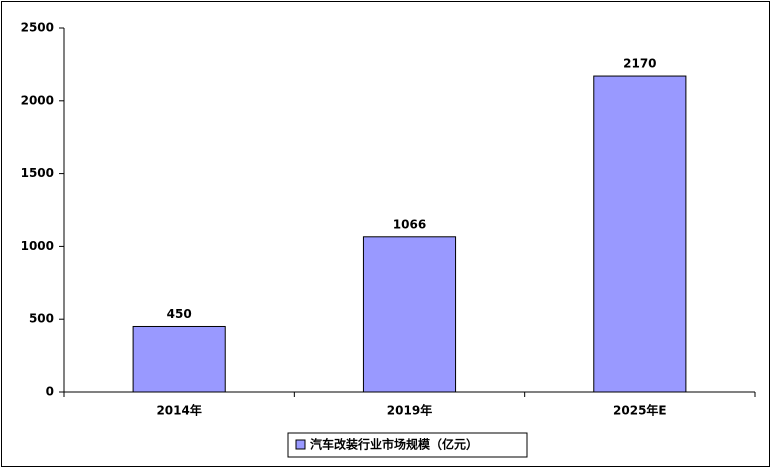 The width and height of the screenshot is (772, 469). Describe the element at coordinates (409, 410) in the screenshot. I see `x-tick-label: 2019年` at that location.